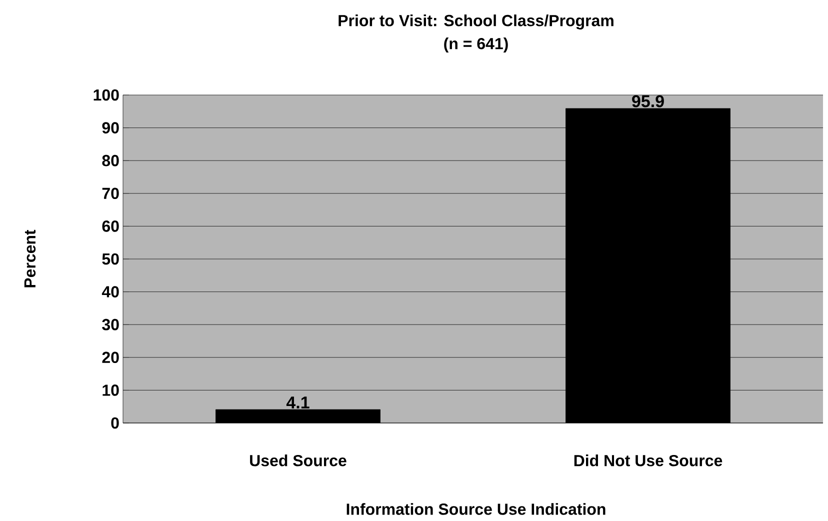 The height and width of the screenshot is (521, 828). What do you see at coordinates (106, 95) in the screenshot?
I see `y-tick-label: 100` at bounding box center [106, 95].